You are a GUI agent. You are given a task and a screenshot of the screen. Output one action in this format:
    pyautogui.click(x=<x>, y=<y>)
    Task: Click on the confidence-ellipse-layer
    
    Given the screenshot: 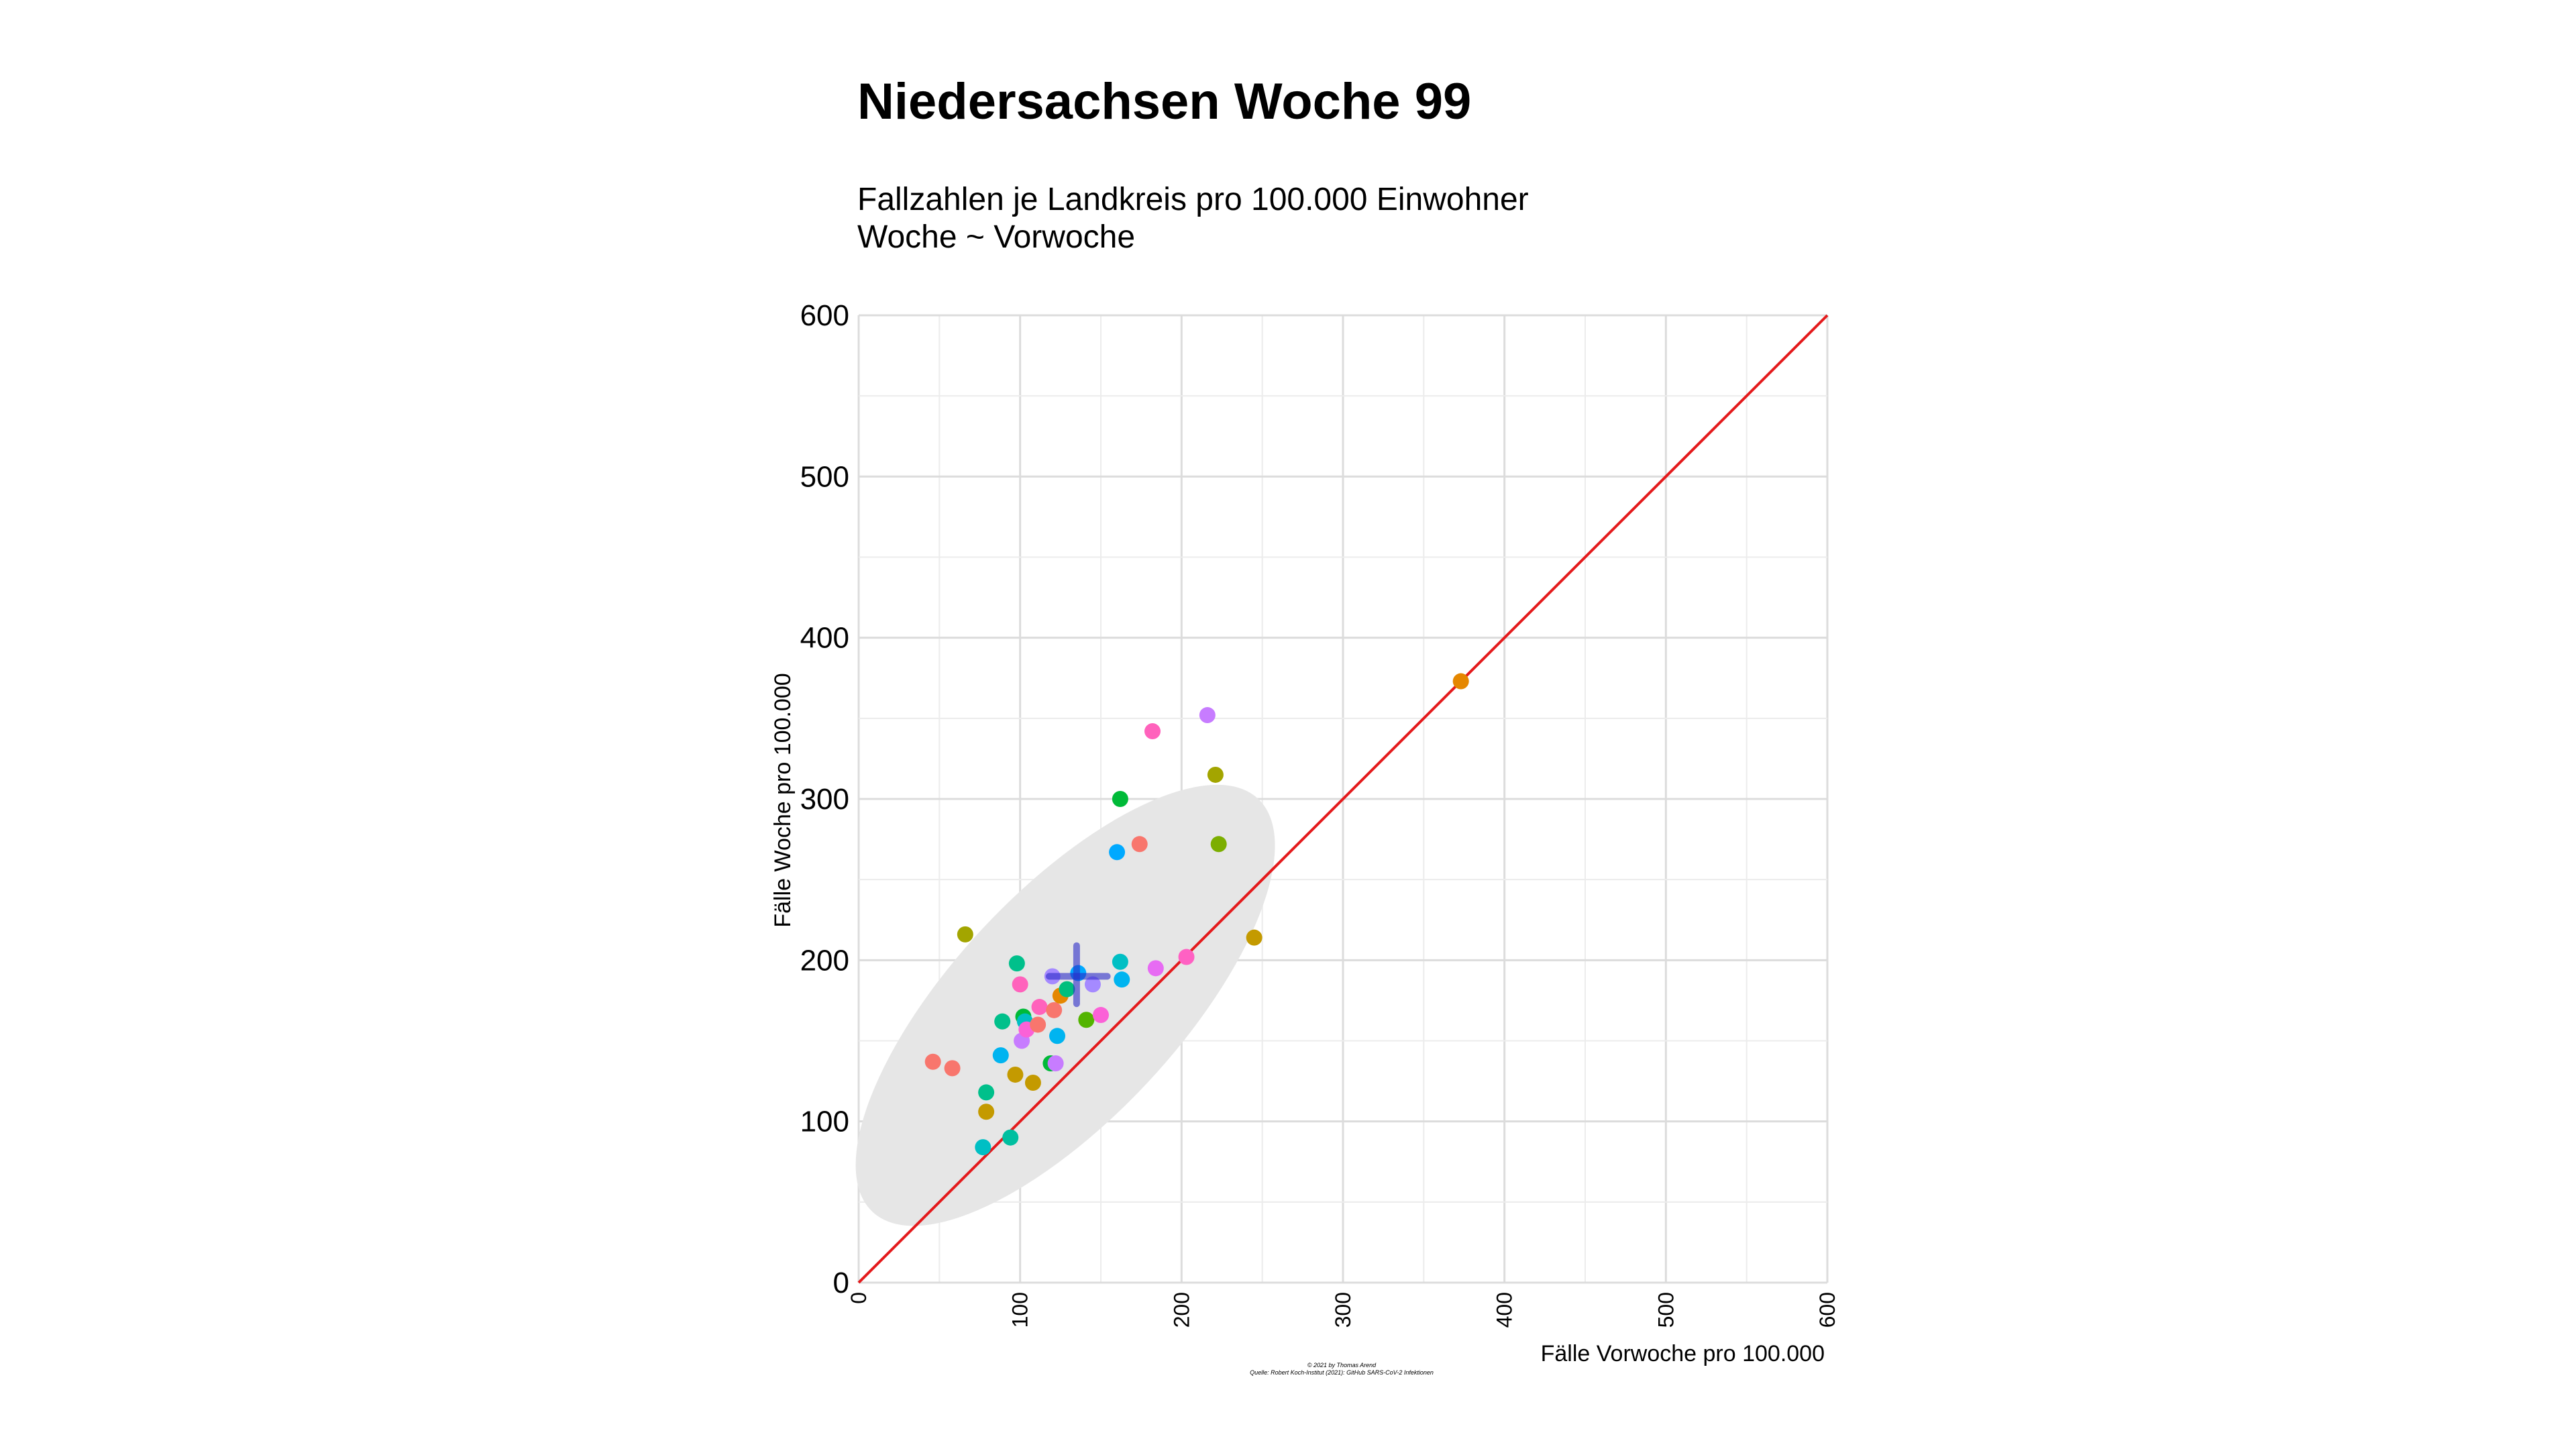 What is the action you would take?
    pyautogui.click(x=1065, y=1005)
    